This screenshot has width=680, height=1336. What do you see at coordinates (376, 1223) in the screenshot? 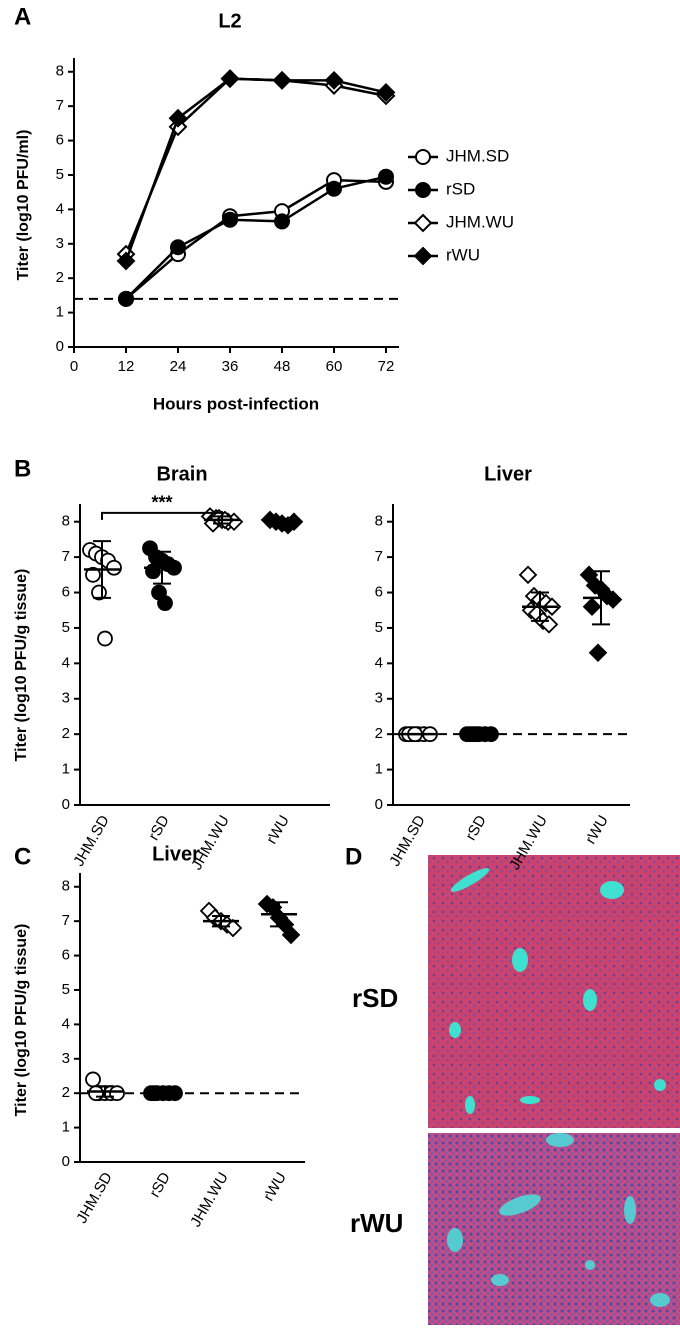
I see `image-label: rWU` at bounding box center [376, 1223].